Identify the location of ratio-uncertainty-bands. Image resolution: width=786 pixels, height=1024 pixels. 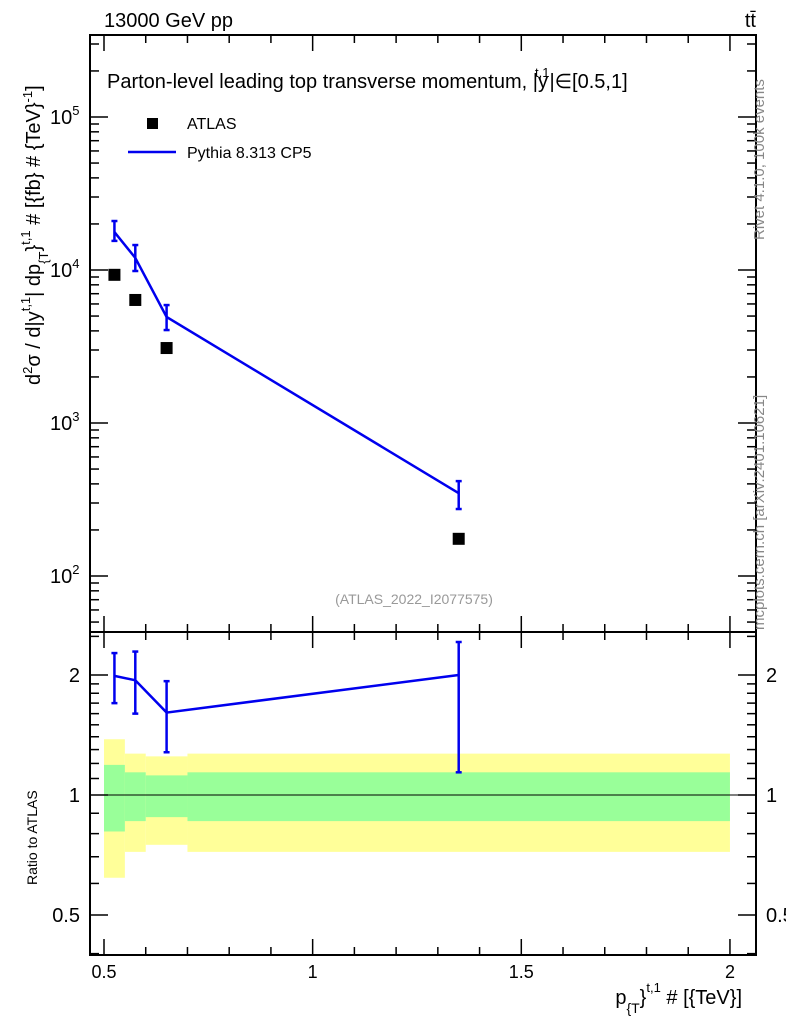
(417, 808).